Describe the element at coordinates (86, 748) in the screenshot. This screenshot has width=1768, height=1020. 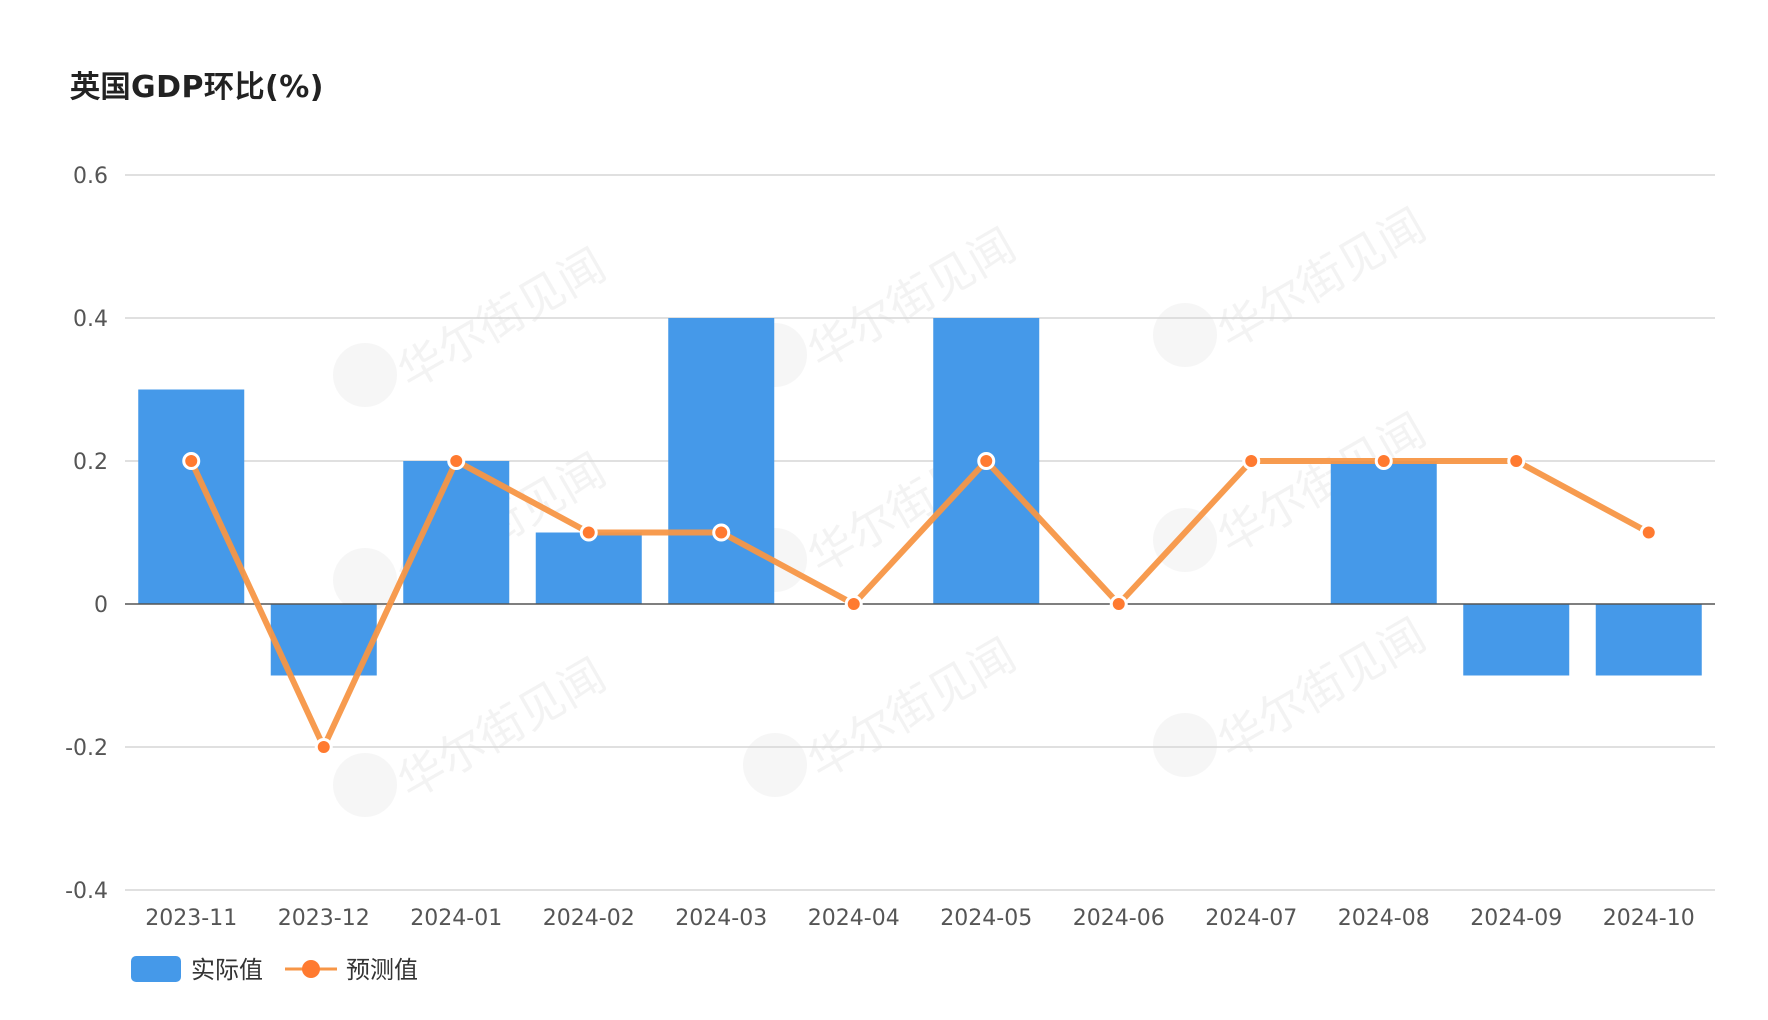
I see `y-tick-label: -0.2` at that location.